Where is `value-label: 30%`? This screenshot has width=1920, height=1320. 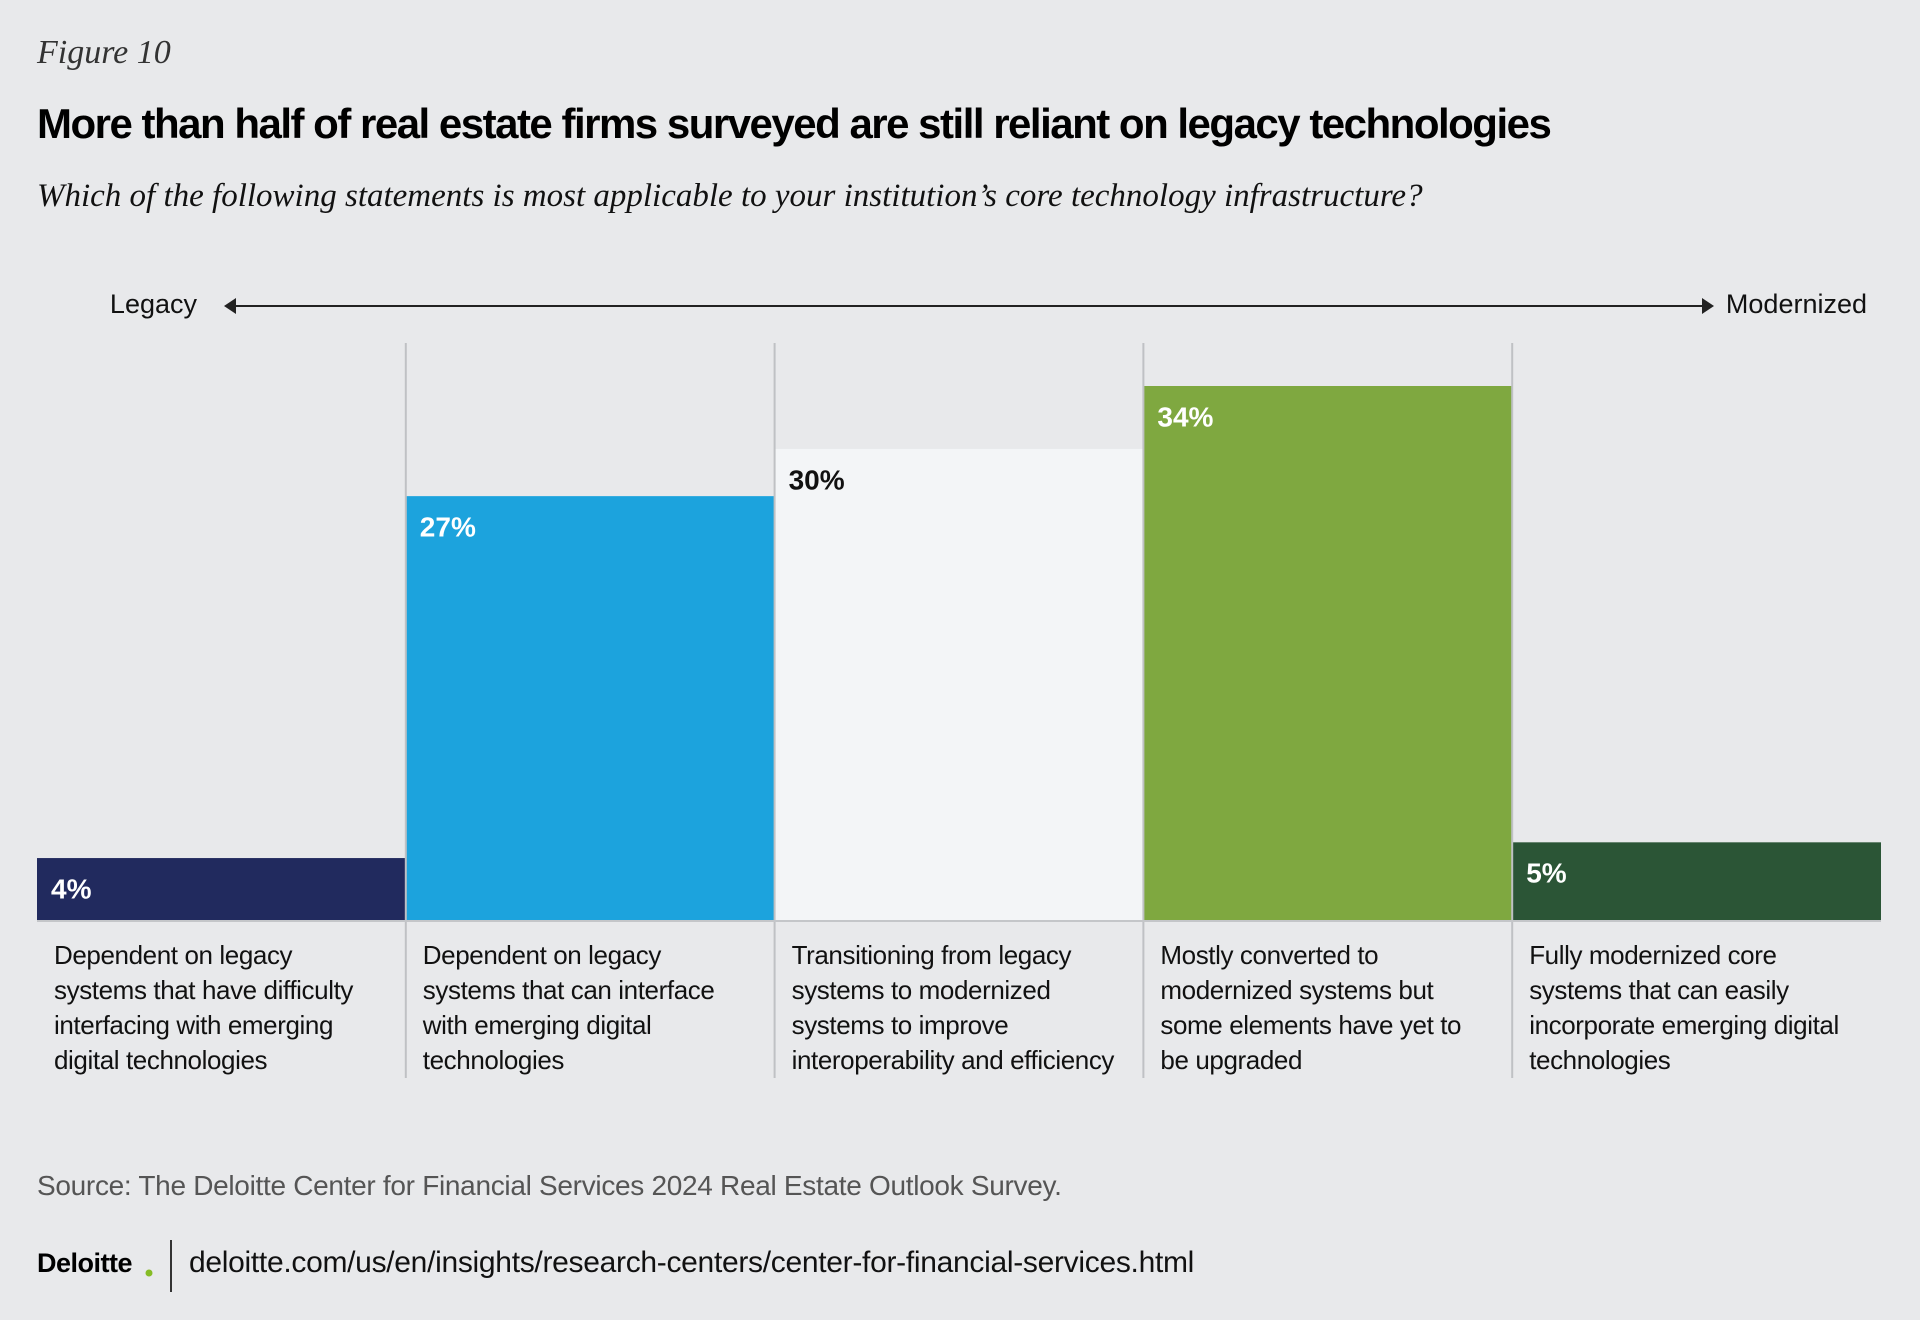 value-label: 30% is located at coordinates (817, 479).